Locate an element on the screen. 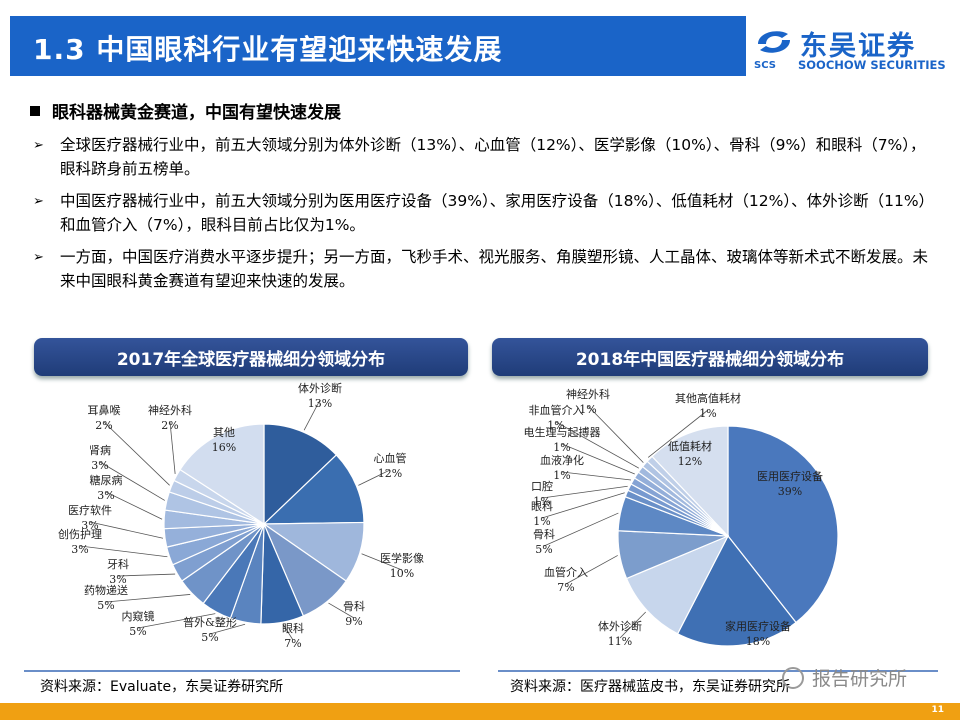 The image size is (960, 720). slice-category-label: 创伤护理 is located at coordinates (80, 534).